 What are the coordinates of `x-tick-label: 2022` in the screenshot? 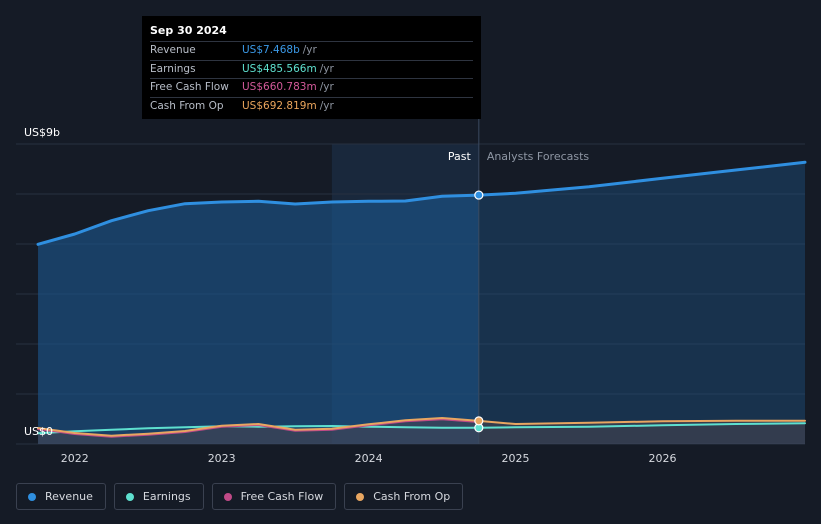 It's located at (75, 458).